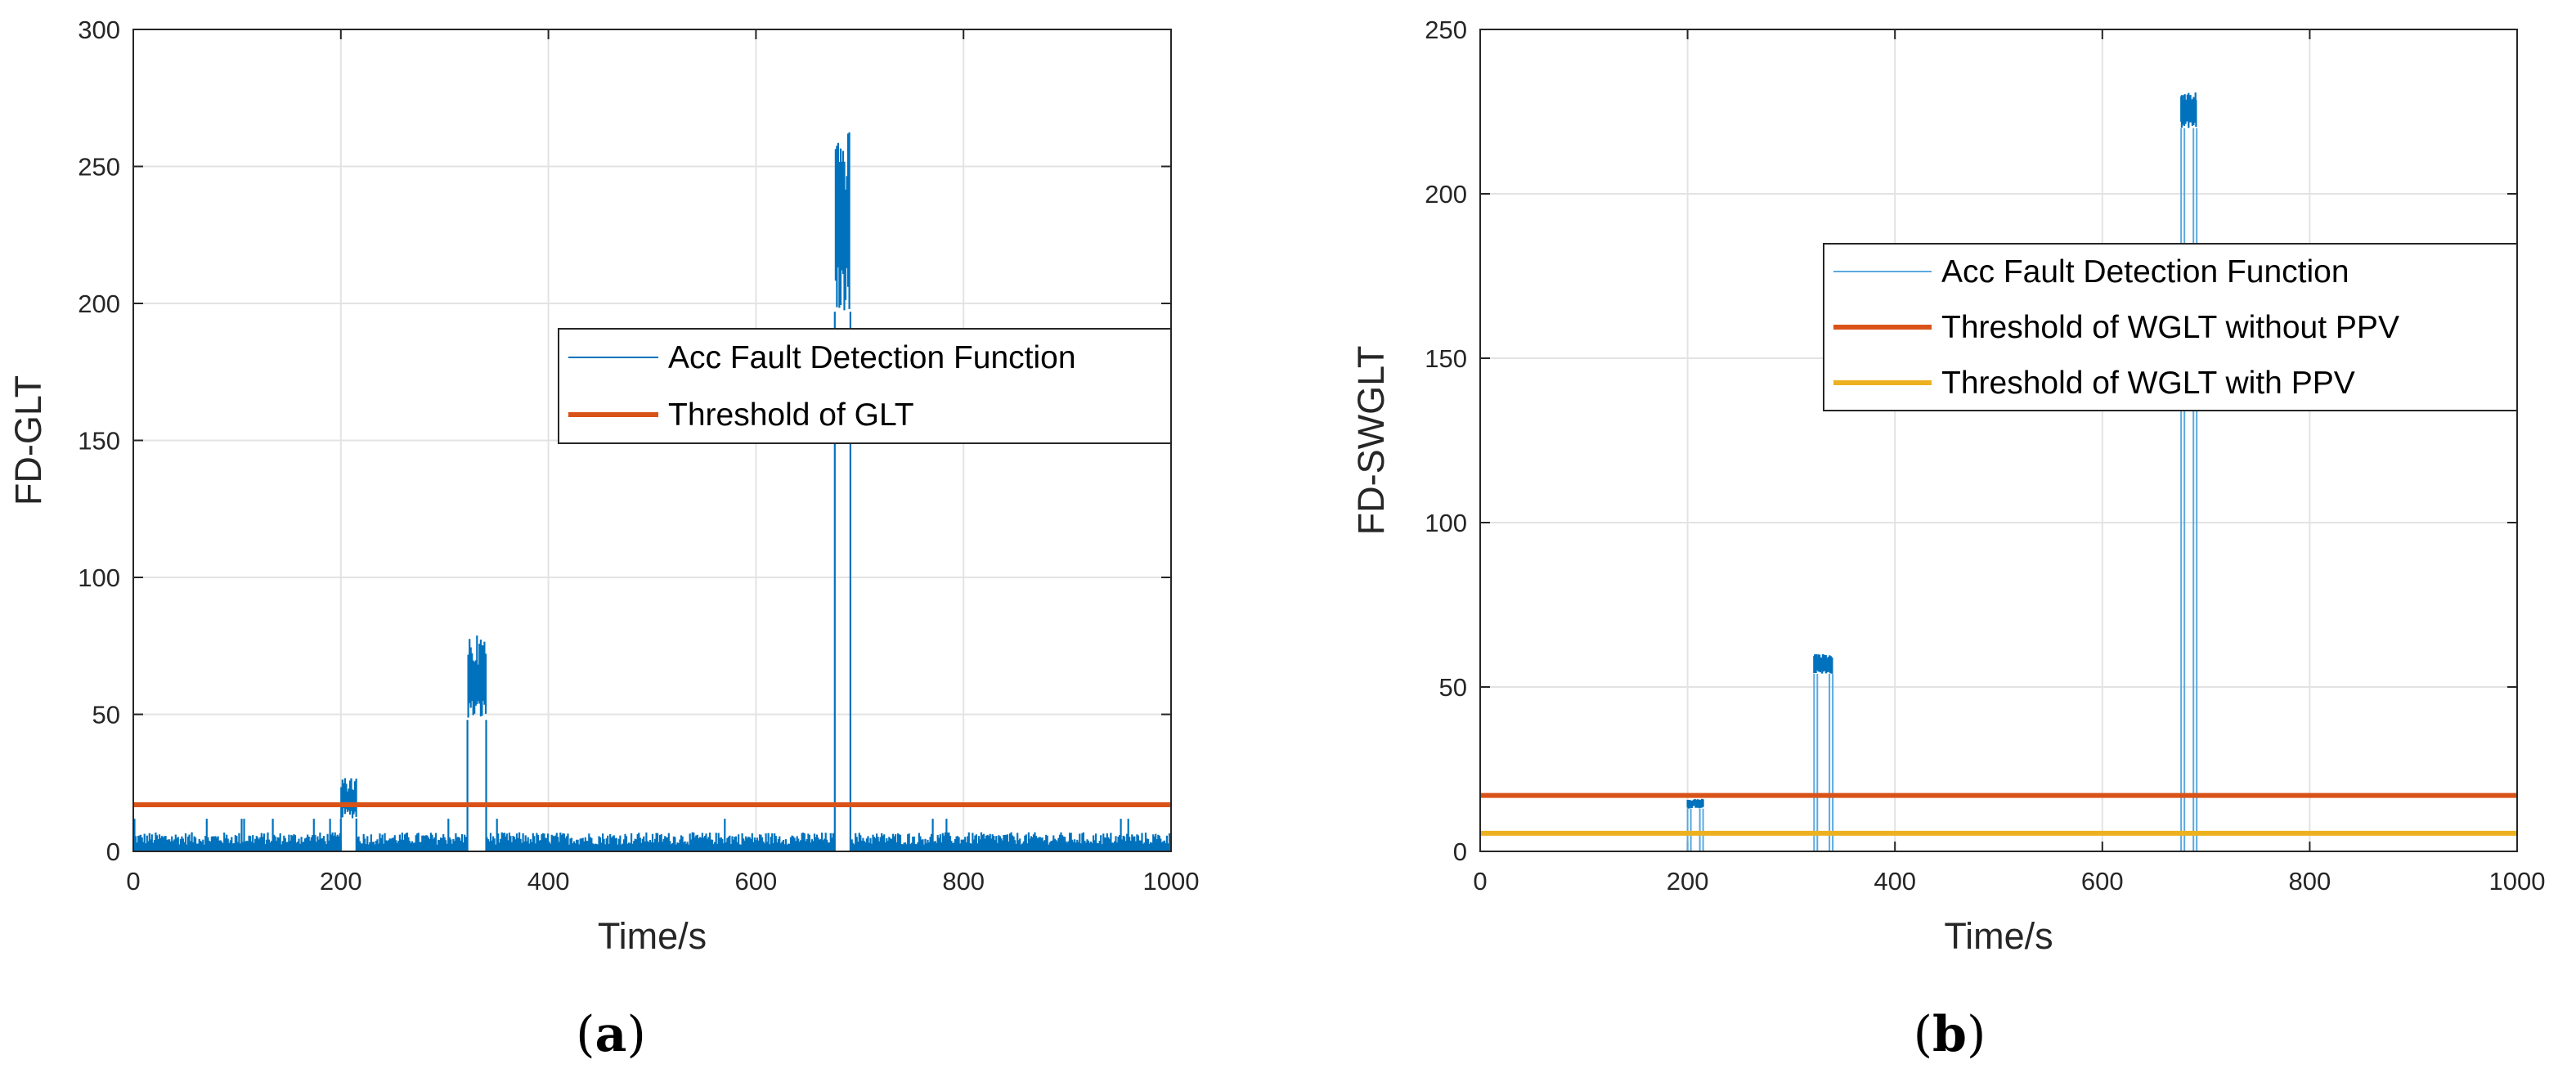  I want to click on y-axis-label: FD-GLT, so click(28, 440).